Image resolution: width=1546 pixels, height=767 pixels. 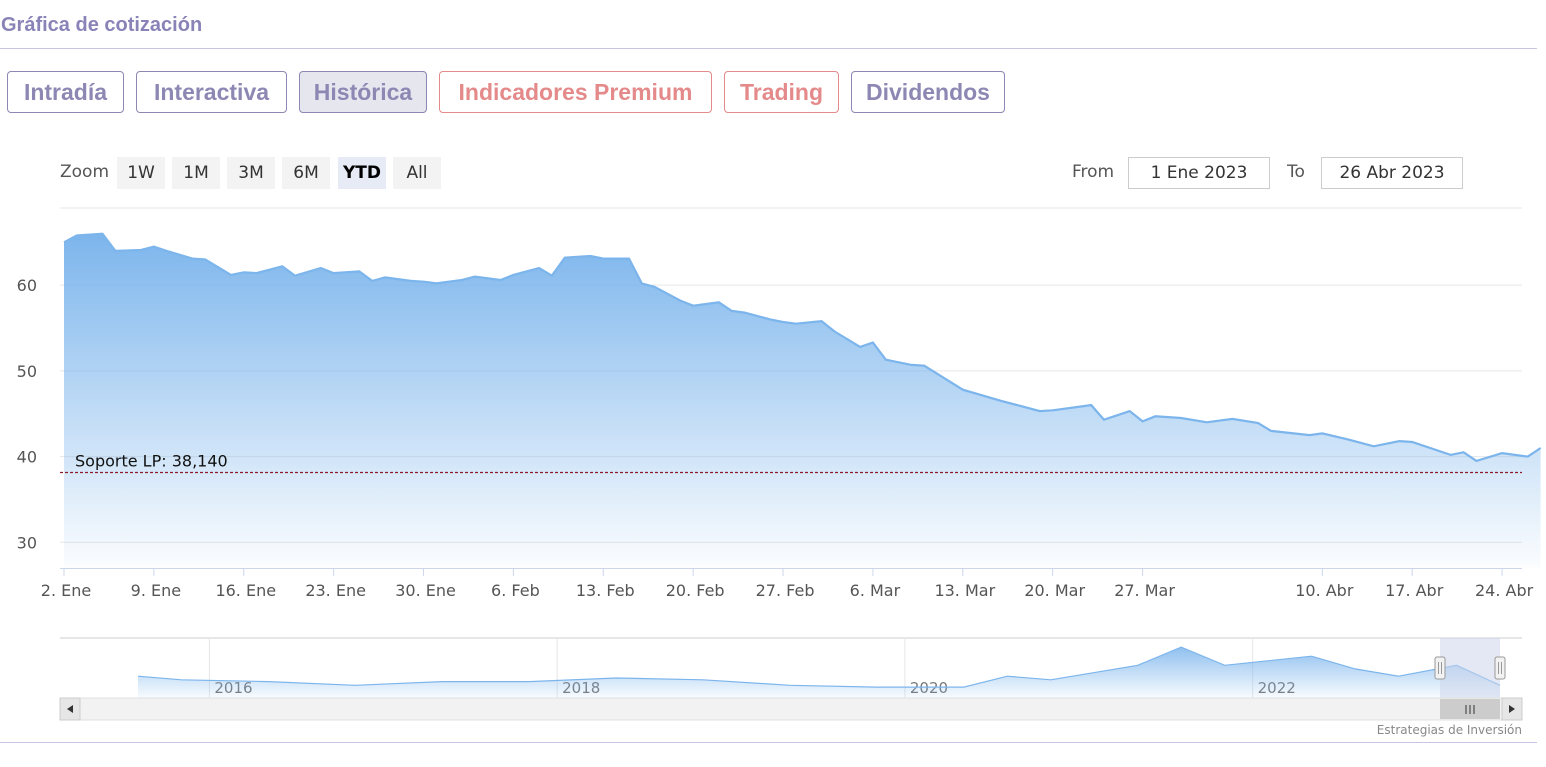 I want to click on zoom-6m-button: 6M, so click(x=306, y=173).